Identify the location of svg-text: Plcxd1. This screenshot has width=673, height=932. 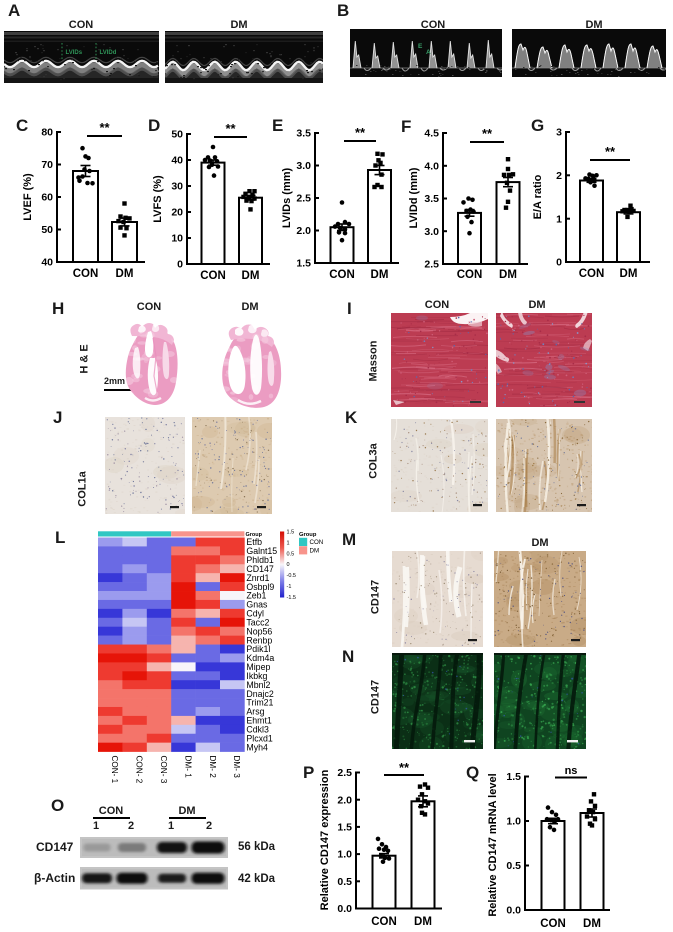
(259, 738).